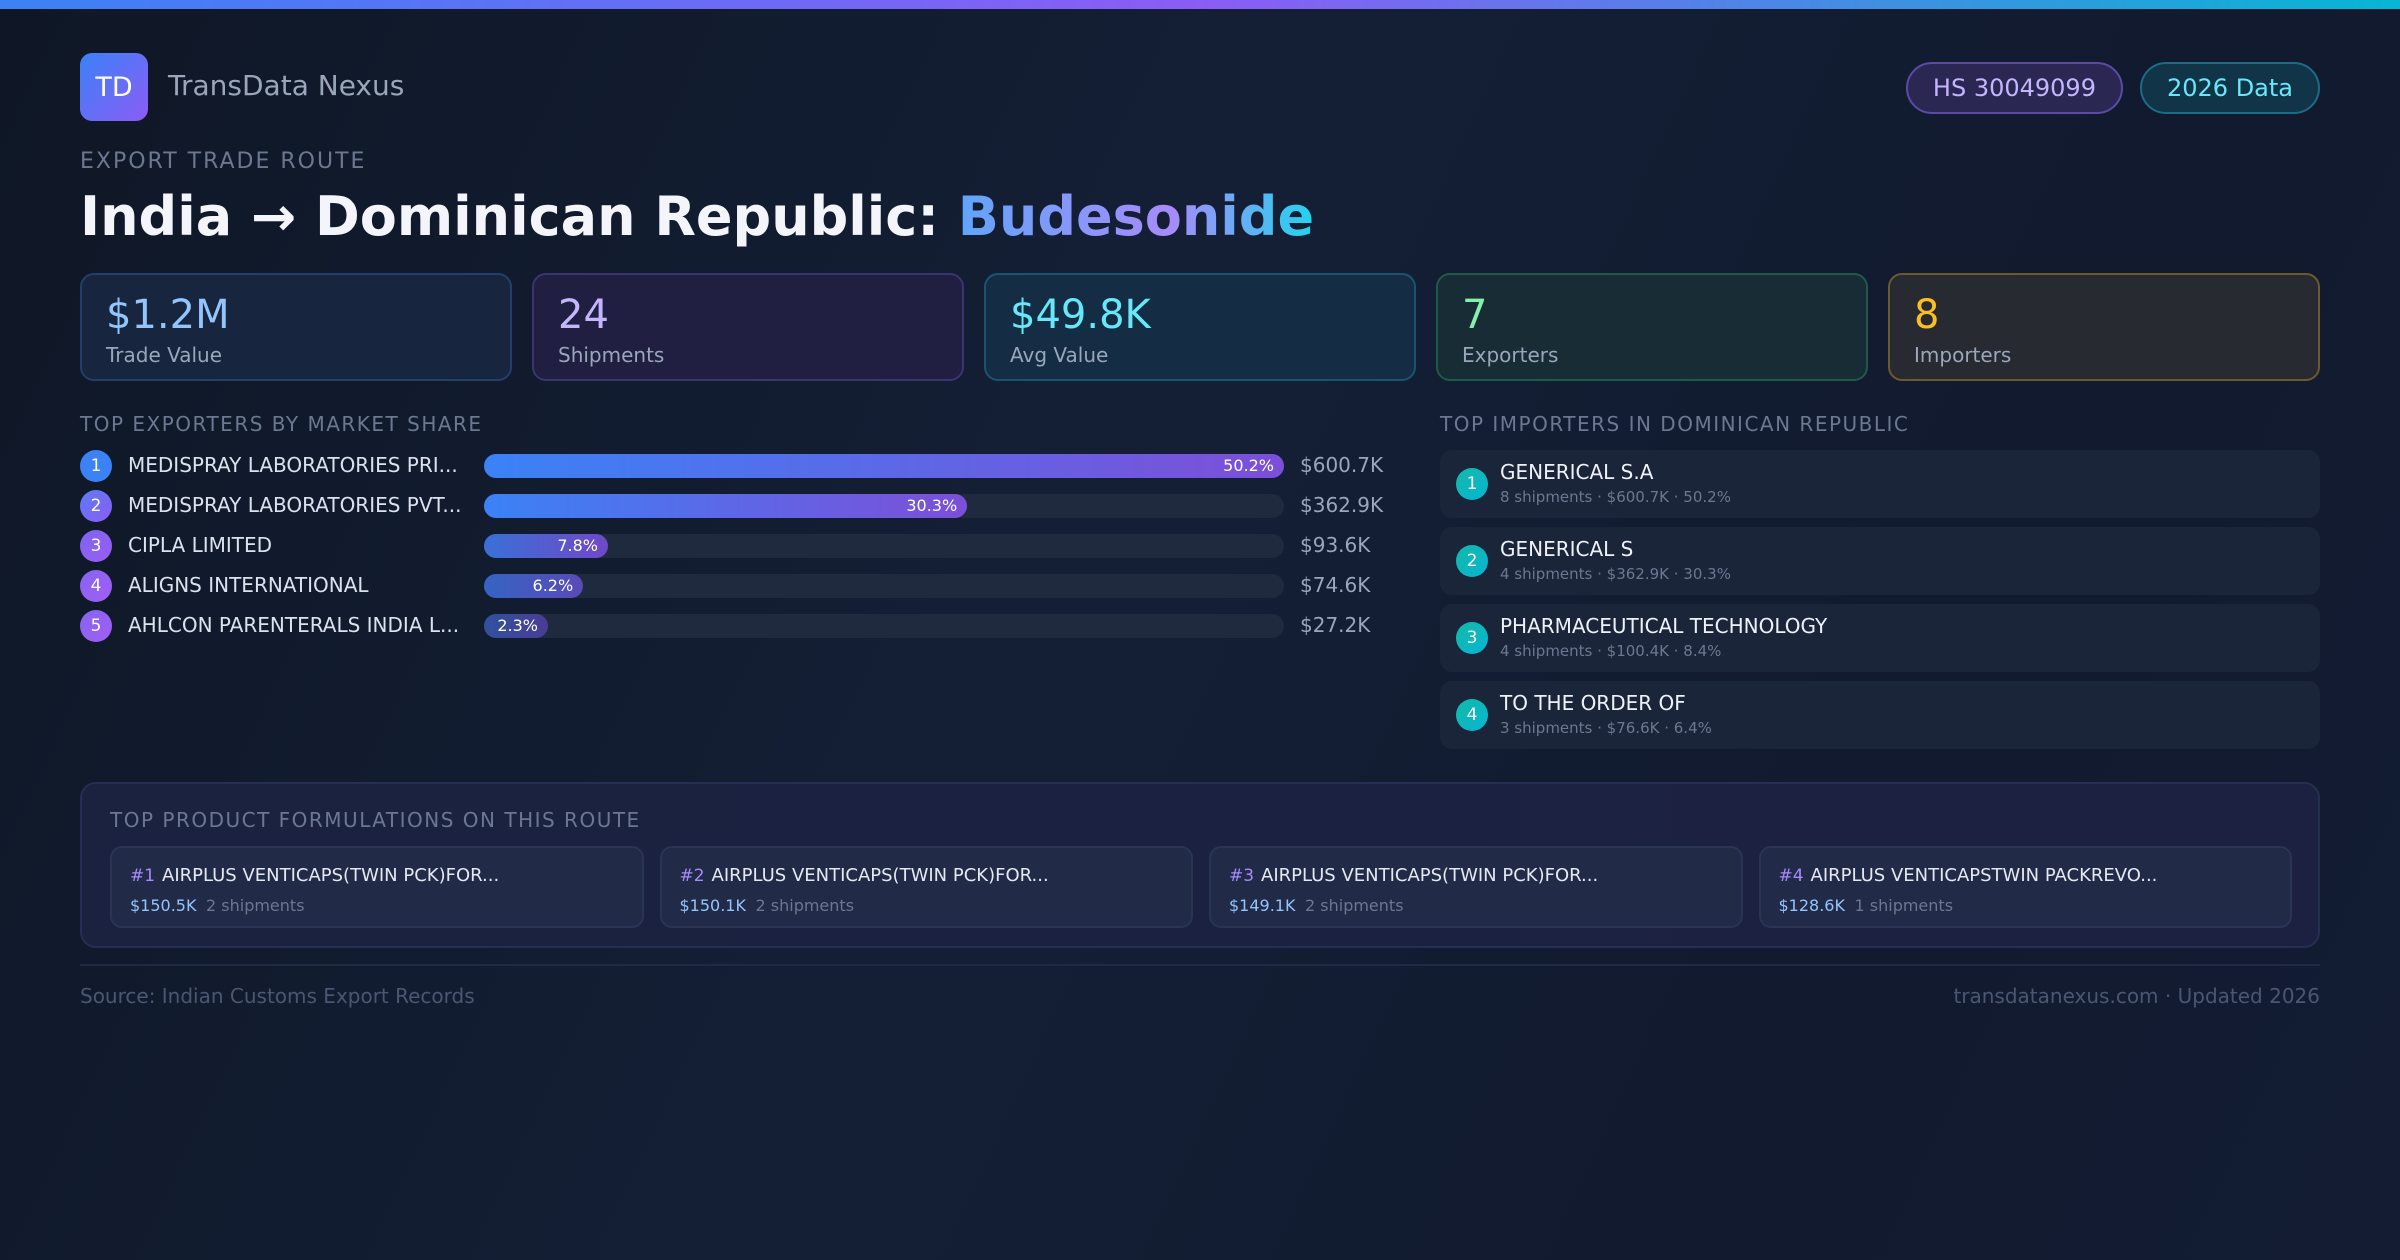 The width and height of the screenshot is (2400, 1260). What do you see at coordinates (163, 905) in the screenshot?
I see `formulation-value: $150.5K` at bounding box center [163, 905].